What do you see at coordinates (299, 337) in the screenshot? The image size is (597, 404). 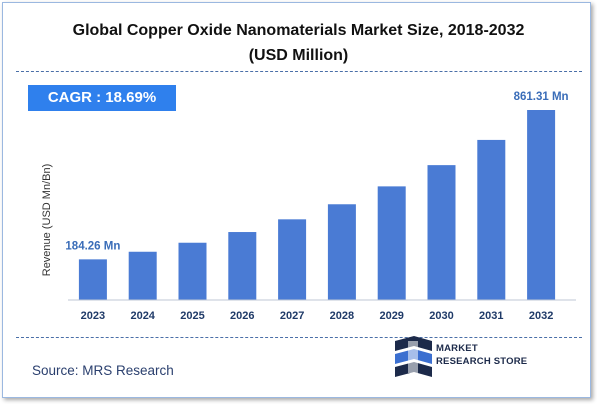 I see `bottom-divider` at bounding box center [299, 337].